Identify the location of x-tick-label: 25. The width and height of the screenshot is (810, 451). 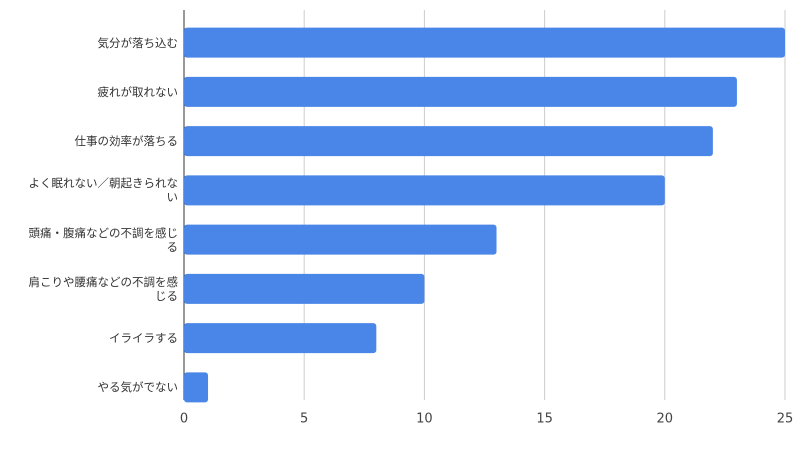
(785, 419).